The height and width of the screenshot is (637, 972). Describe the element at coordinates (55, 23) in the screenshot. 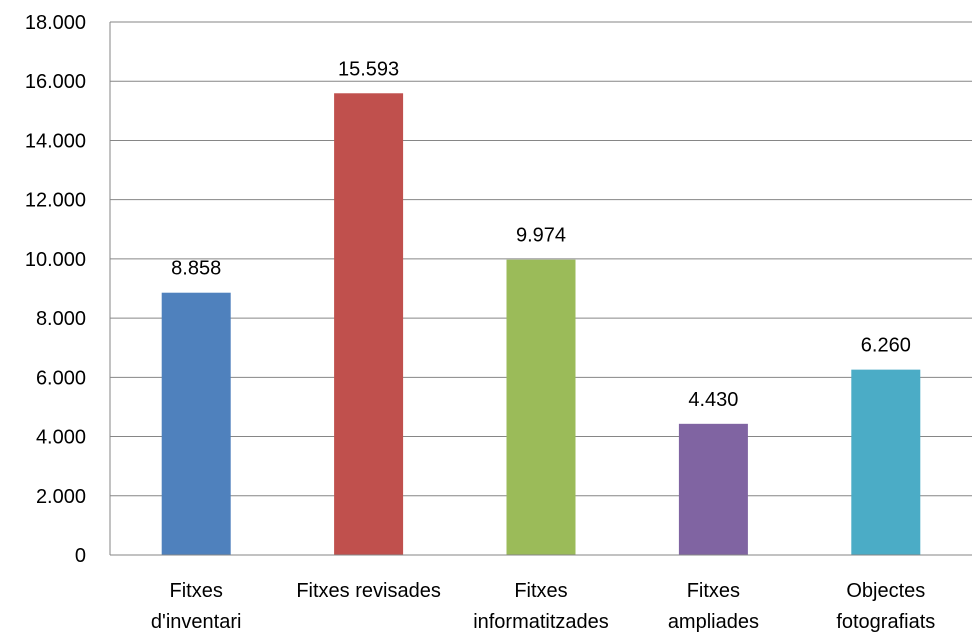

I see `y-tick-label: 18.000` at that location.